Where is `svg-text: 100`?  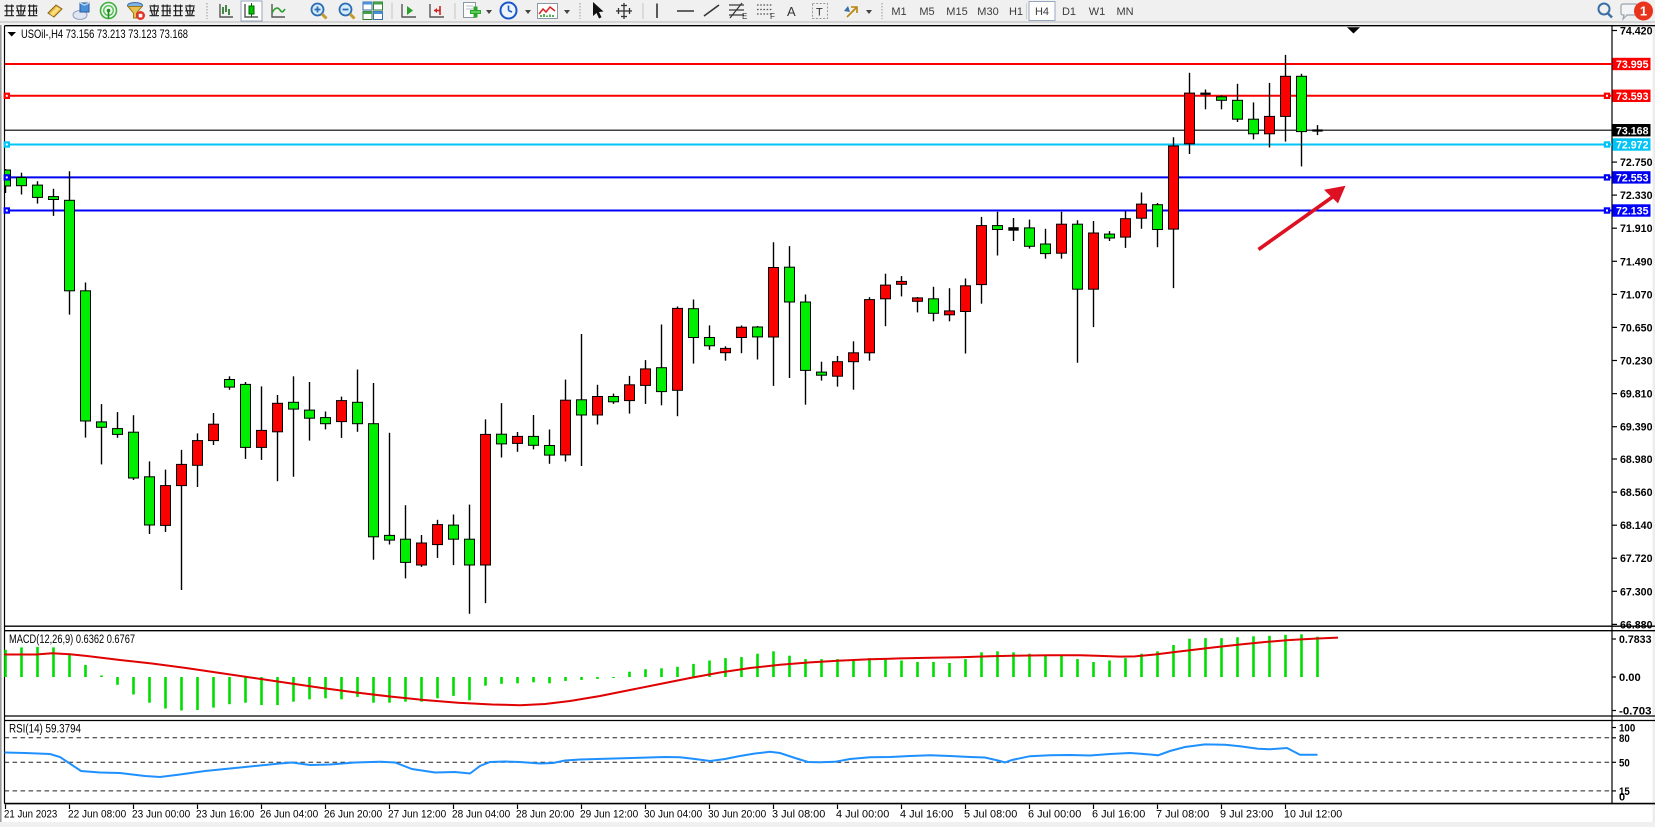
svg-text: 100 is located at coordinates (1627, 729).